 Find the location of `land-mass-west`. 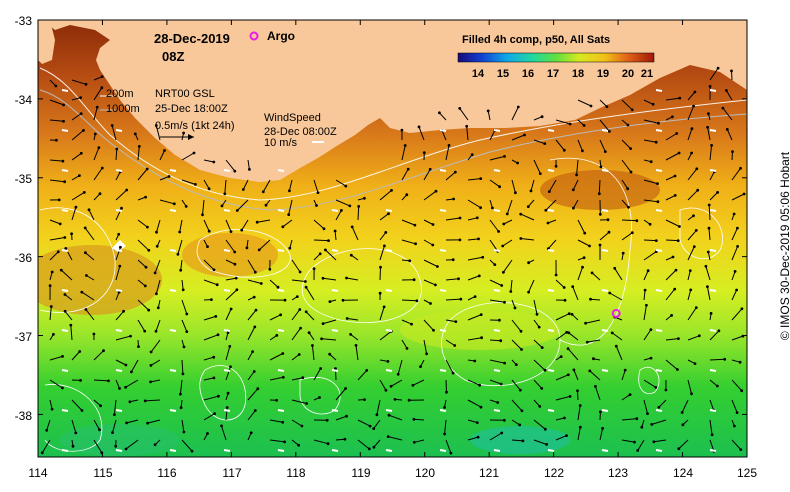

land-mass-west is located at coordinates (46, 42).